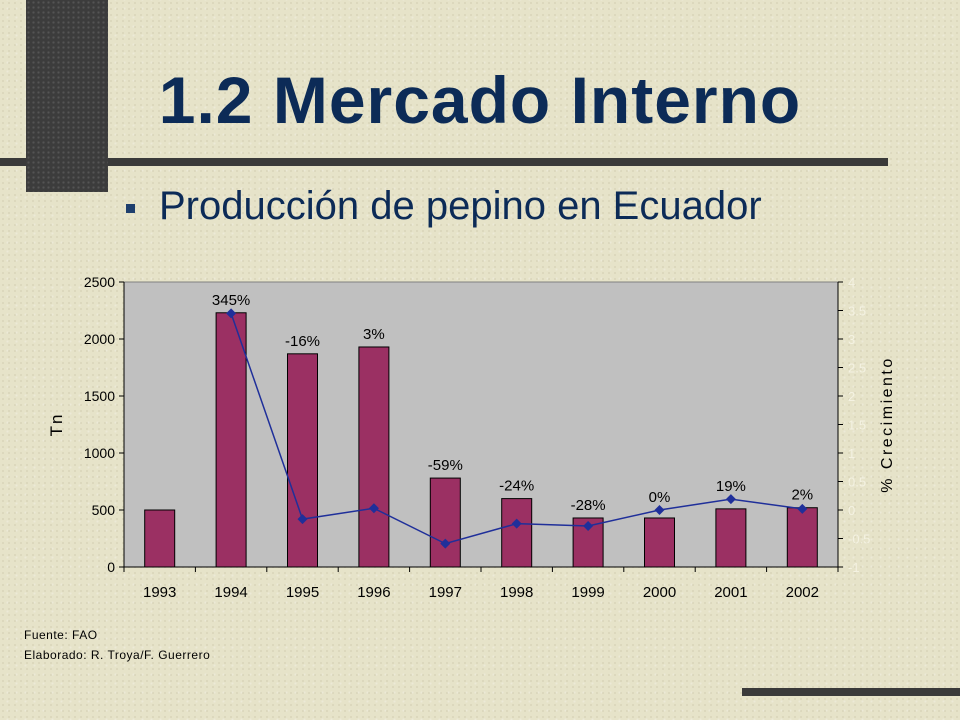 Image resolution: width=960 pixels, height=720 pixels. I want to click on y2-tick-label: 1.5, so click(857, 425).